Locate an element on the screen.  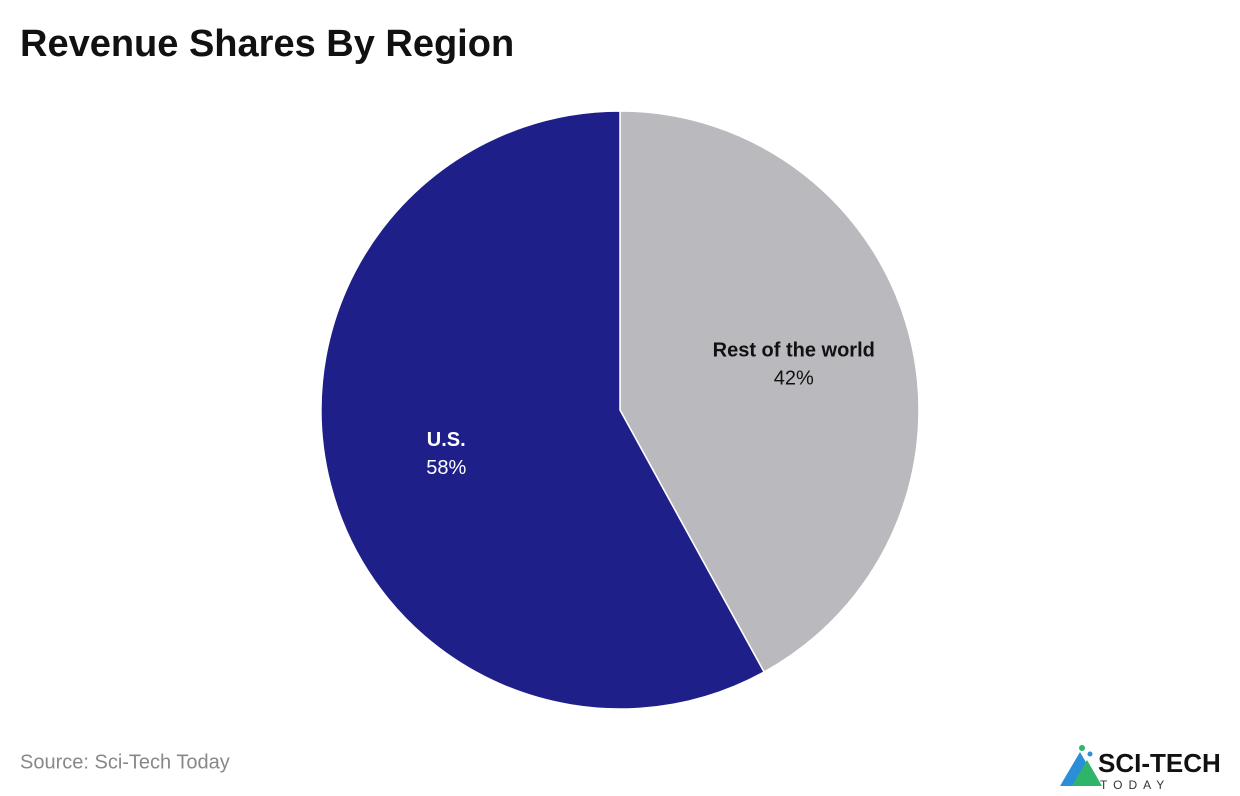
logo-name: SCI-TECH is located at coordinates (1159, 763).